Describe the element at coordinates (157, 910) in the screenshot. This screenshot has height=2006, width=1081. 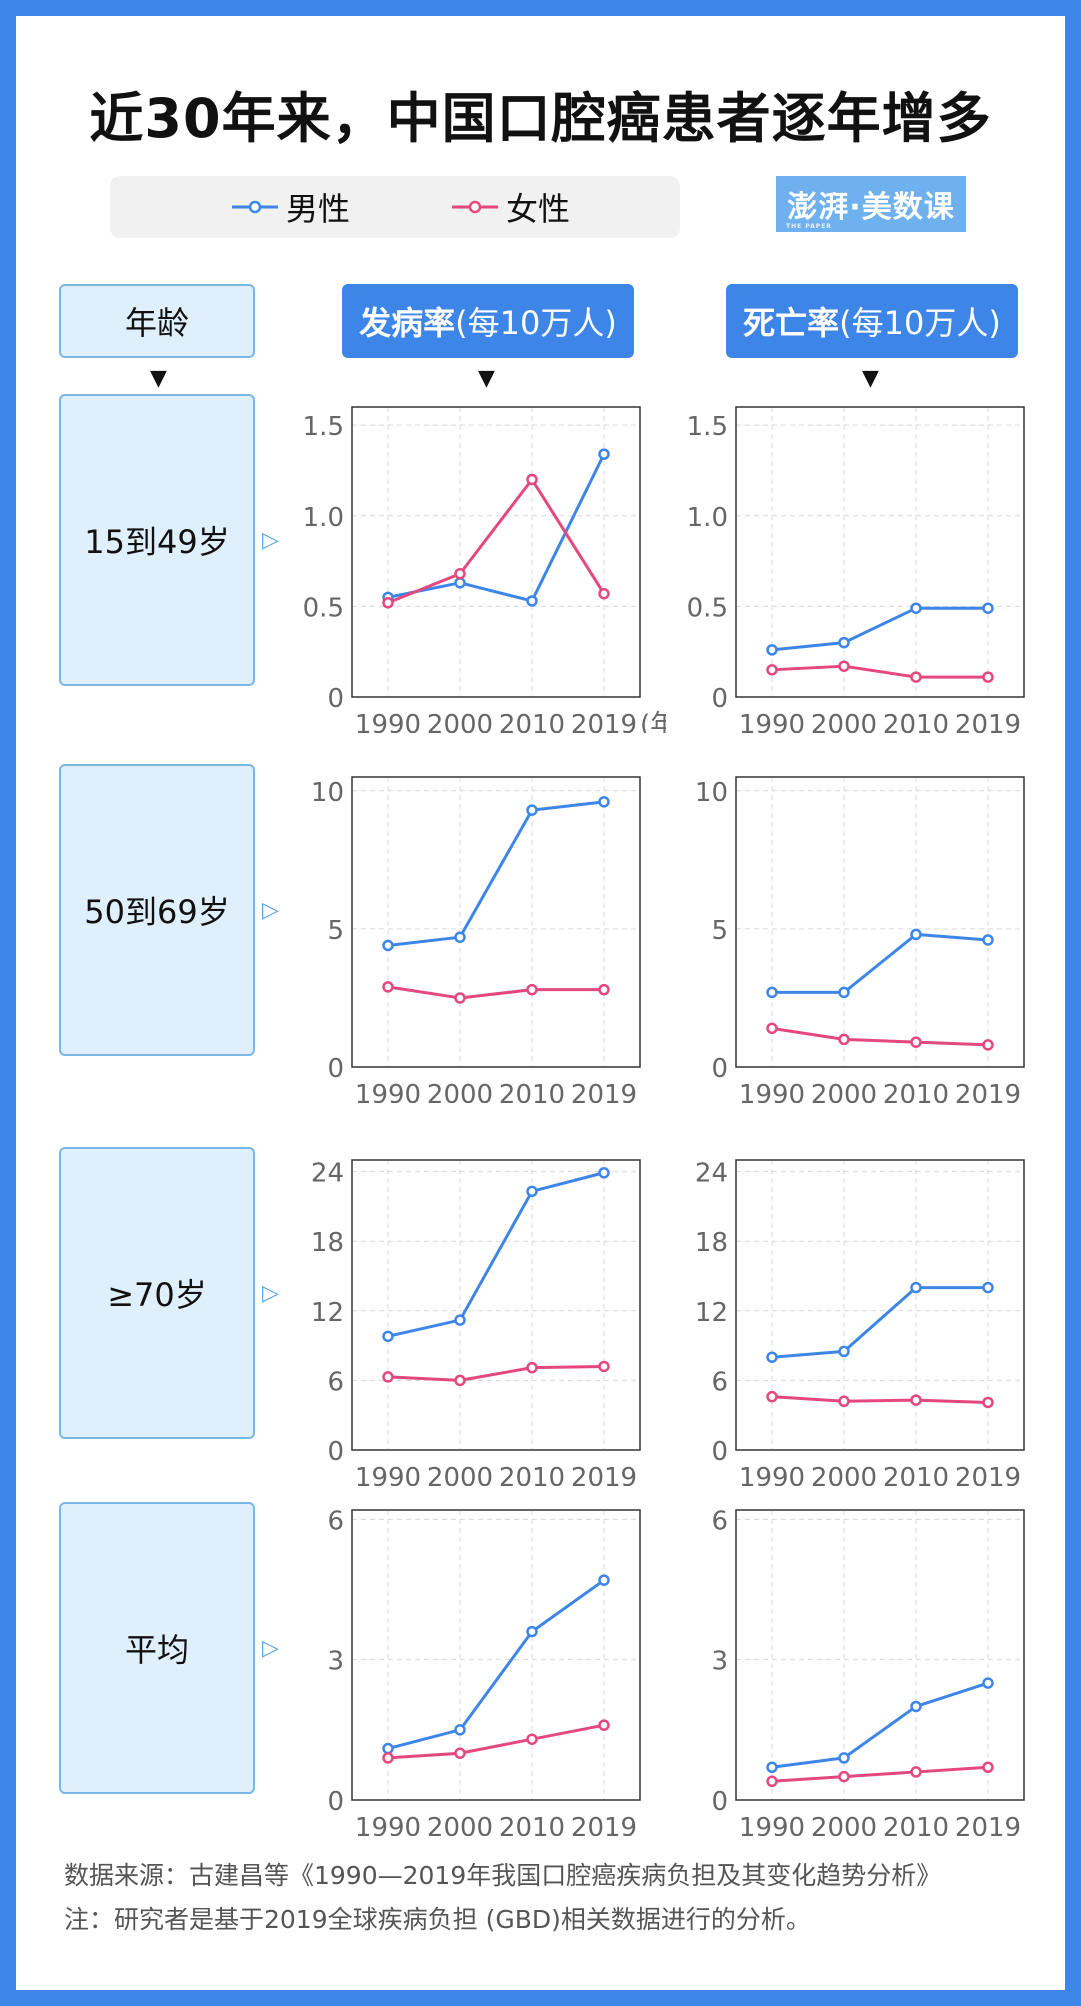
I see `age-row-50-69: 50到69岁` at that location.